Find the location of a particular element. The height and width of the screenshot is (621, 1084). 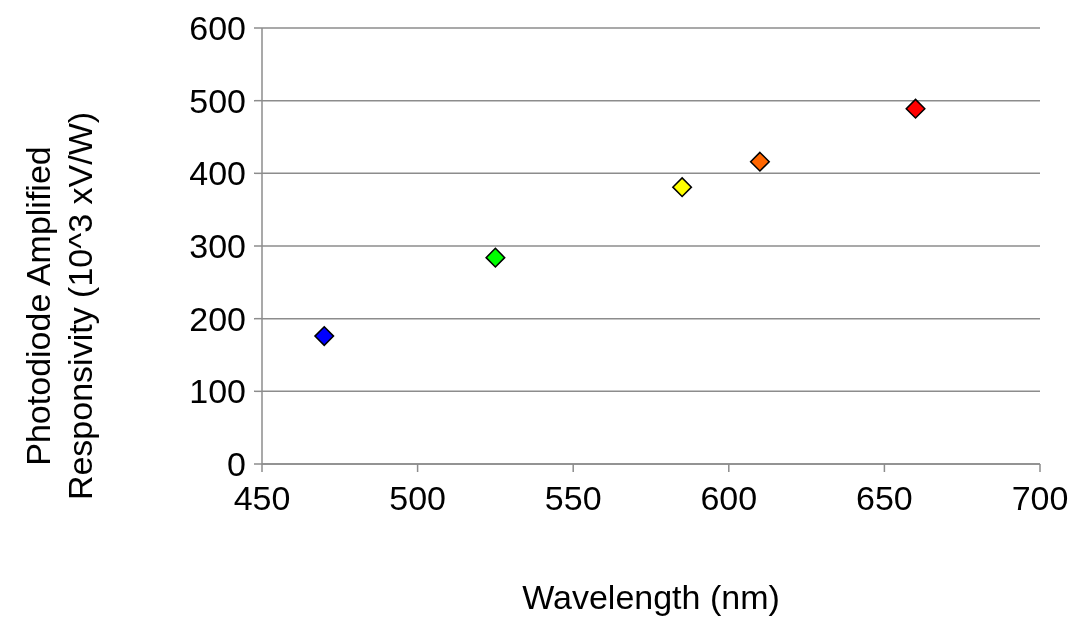

x-tick-label: 500 is located at coordinates (417, 498).